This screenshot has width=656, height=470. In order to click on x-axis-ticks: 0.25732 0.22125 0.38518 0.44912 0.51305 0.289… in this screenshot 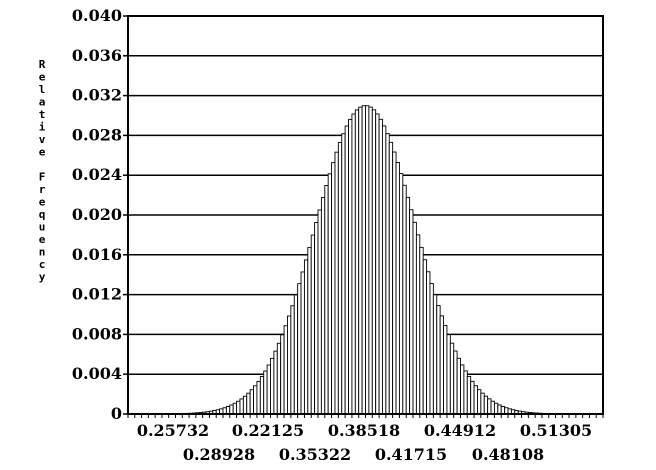, I will do `click(365, 439)`.